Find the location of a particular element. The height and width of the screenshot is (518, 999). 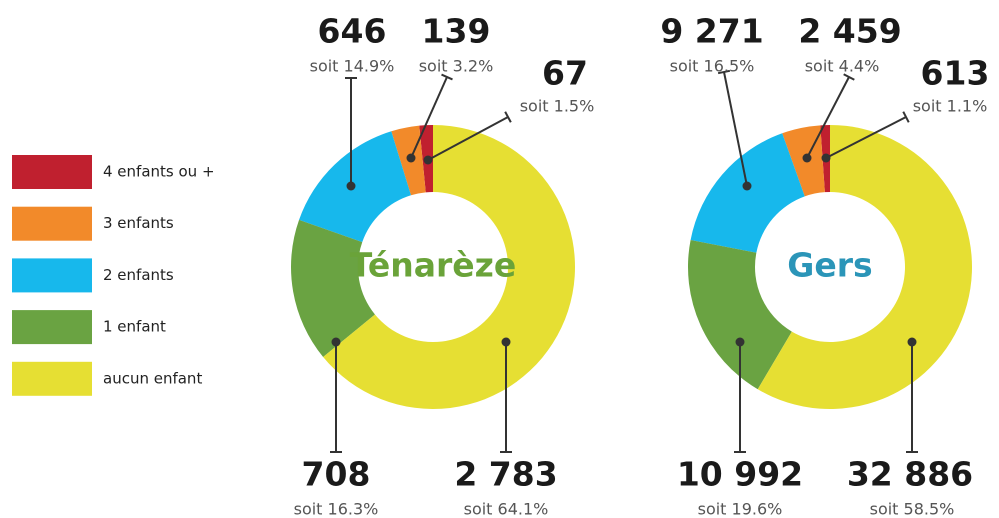

value-label: 67 is located at coordinates (565, 73).